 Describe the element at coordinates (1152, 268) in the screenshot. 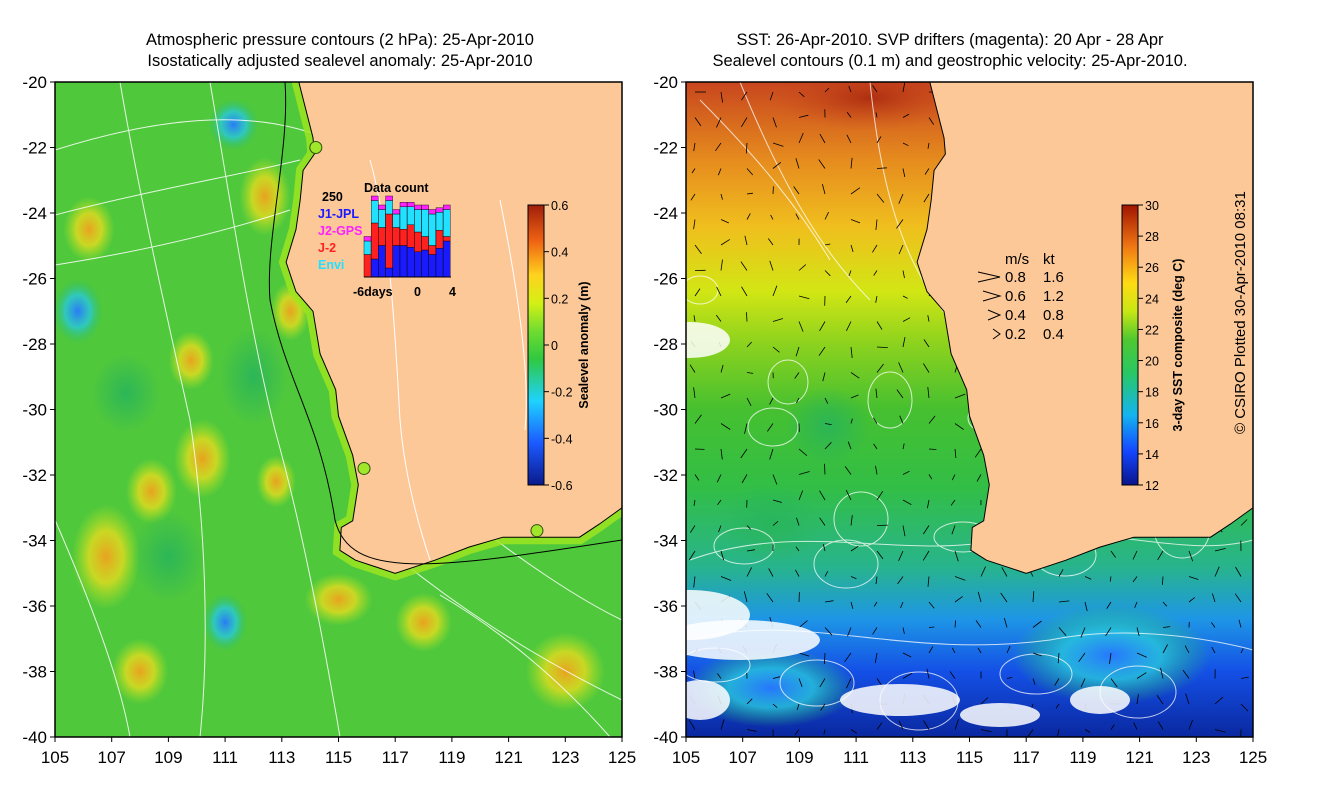

I see `sst-colorbar-tick-label: 26` at that location.